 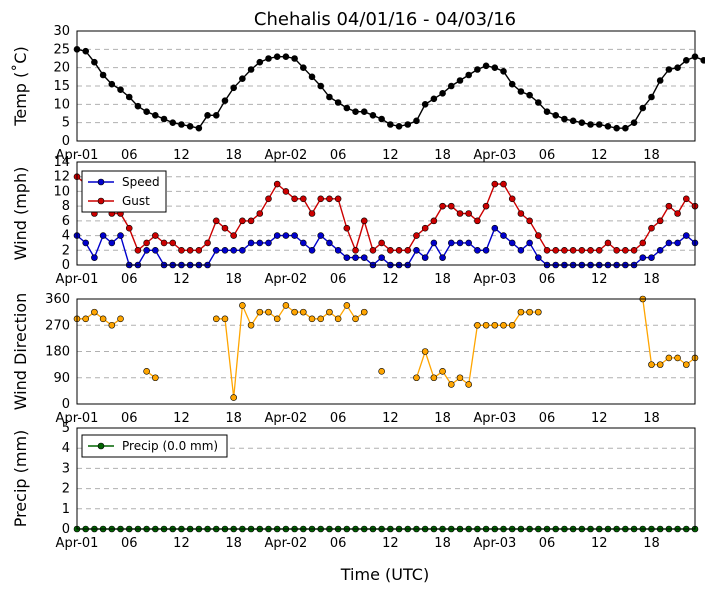 I want to click on xtick-label-wind-5: 06, so click(x=338, y=279).